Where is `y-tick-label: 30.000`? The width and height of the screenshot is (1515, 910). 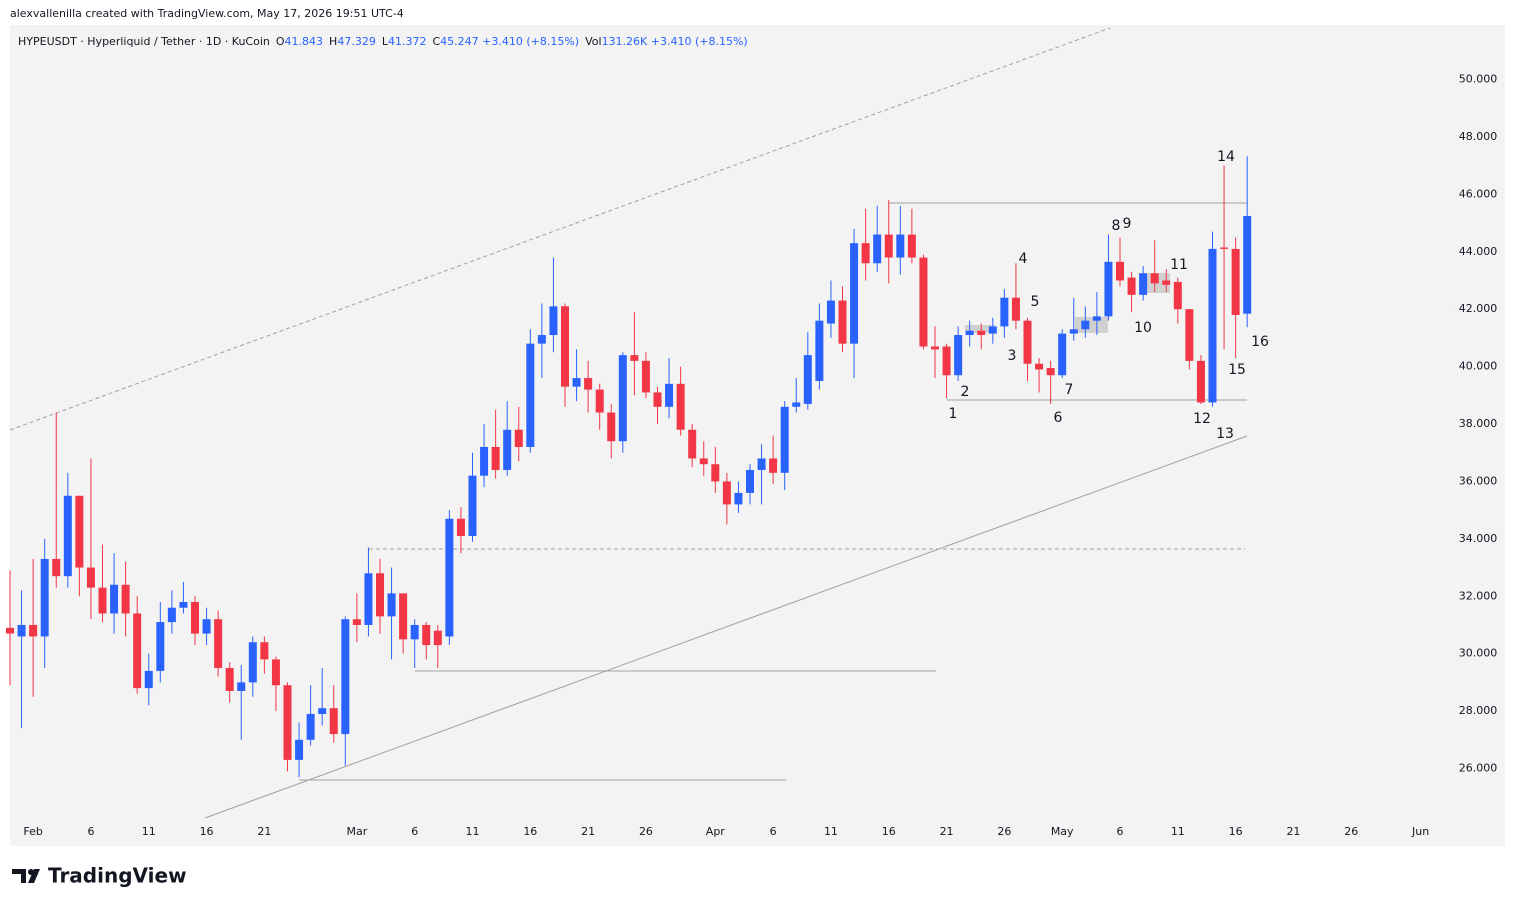 y-tick-label: 30.000 is located at coordinates (1478, 653).